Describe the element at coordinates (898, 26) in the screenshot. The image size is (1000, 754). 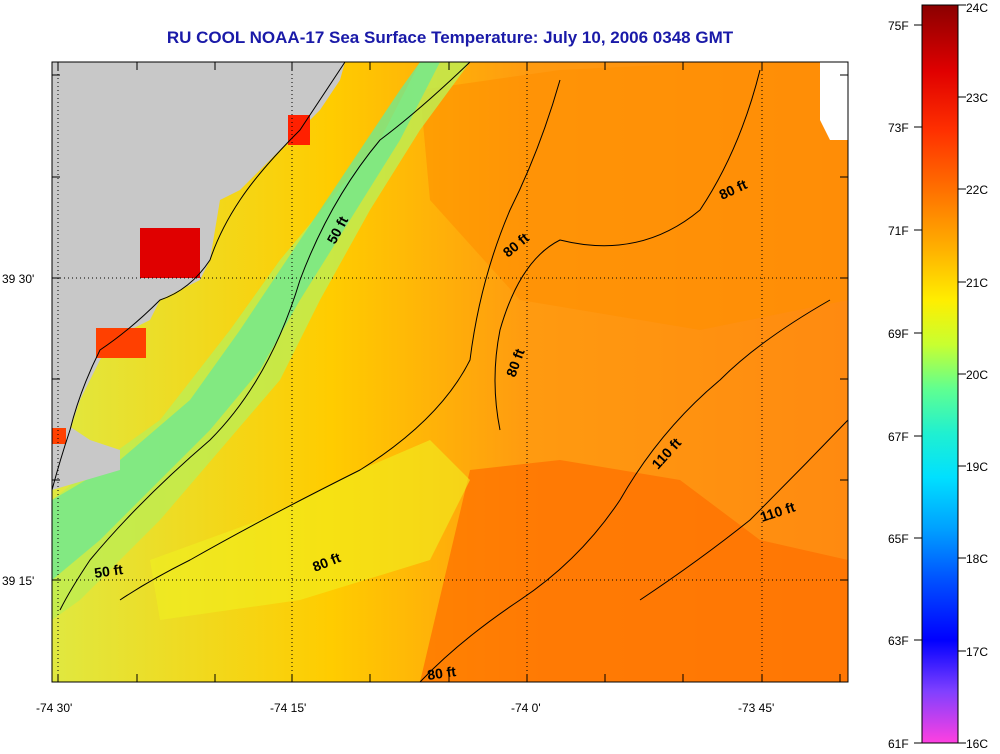
I see `fahrenheit-label: 75F` at that location.